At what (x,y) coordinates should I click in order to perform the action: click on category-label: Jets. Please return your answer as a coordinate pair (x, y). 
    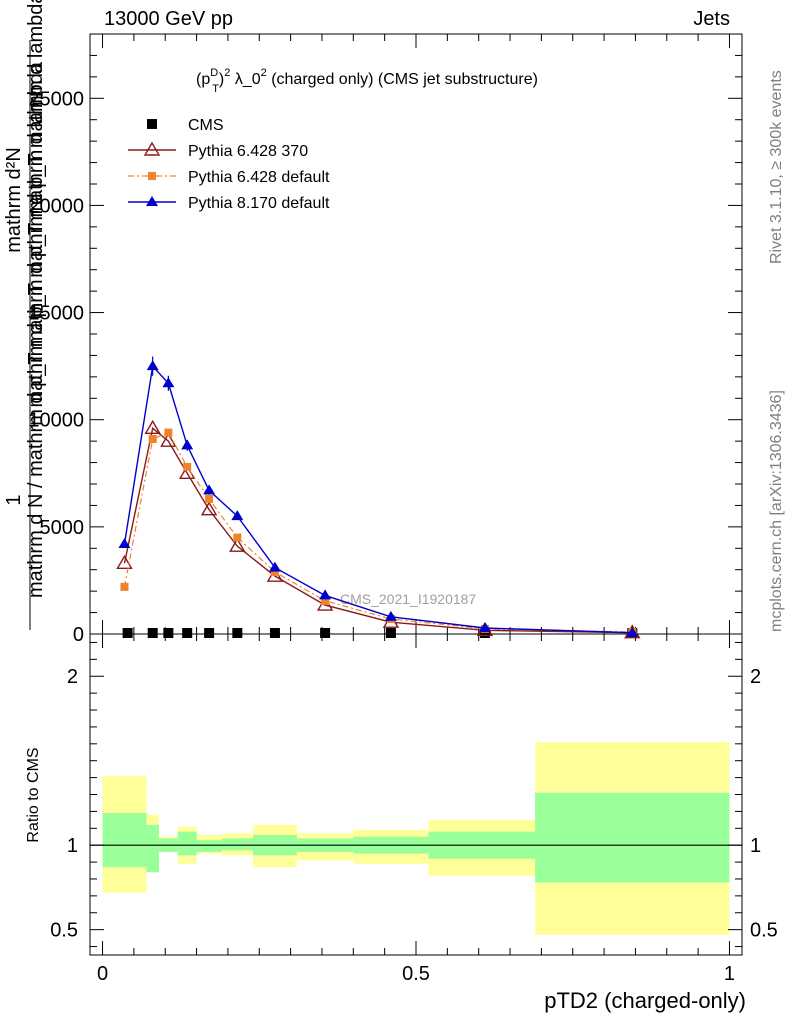
    Looking at the image, I should click on (711, 19).